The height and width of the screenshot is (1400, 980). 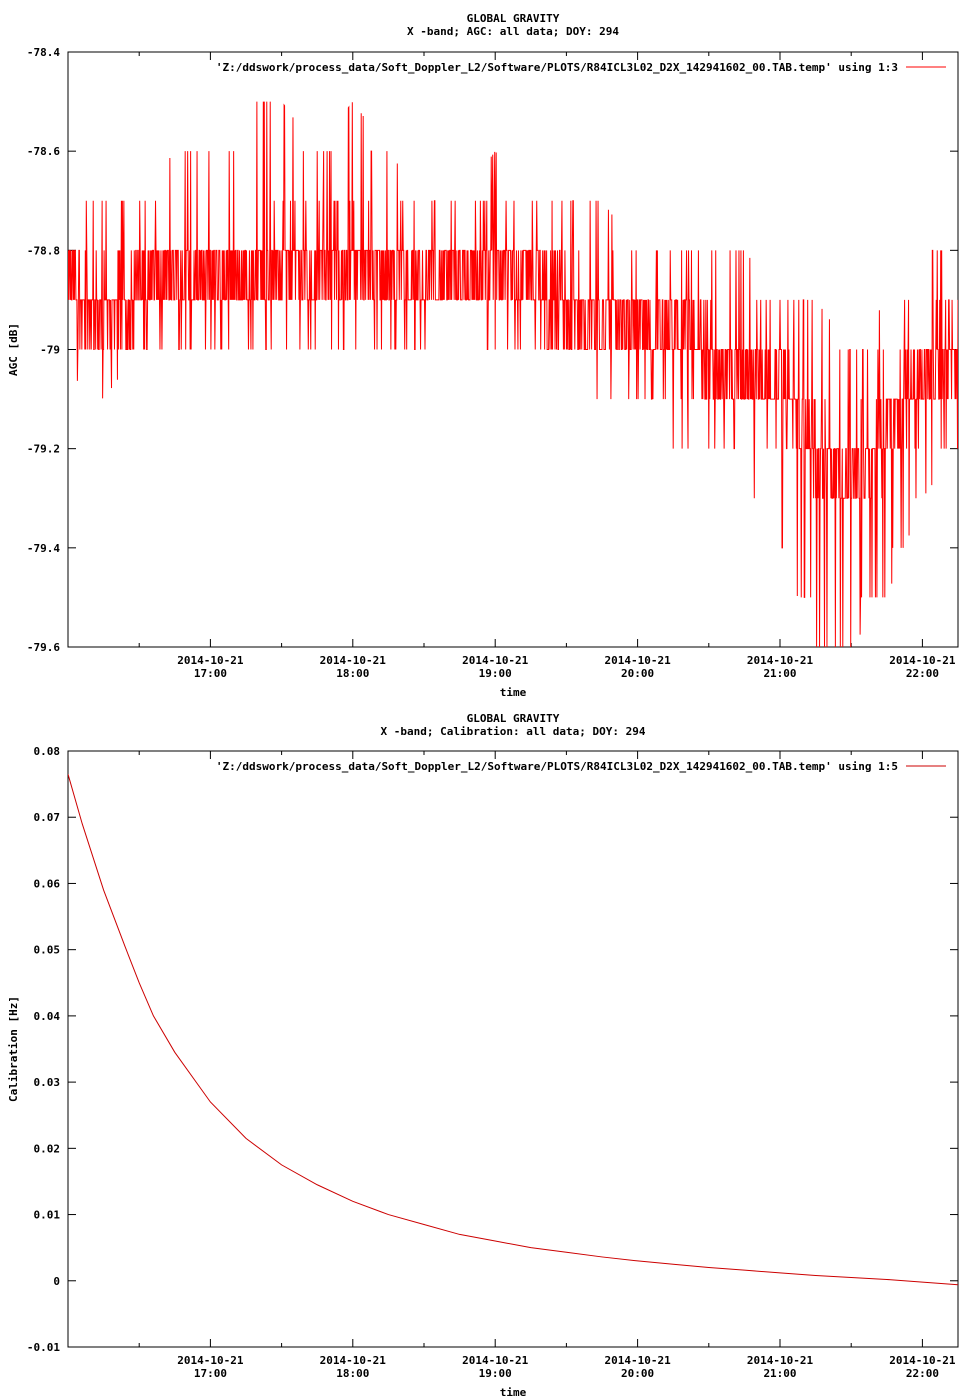 What do you see at coordinates (47, 817) in the screenshot?
I see `y-tick-label: 0.07` at bounding box center [47, 817].